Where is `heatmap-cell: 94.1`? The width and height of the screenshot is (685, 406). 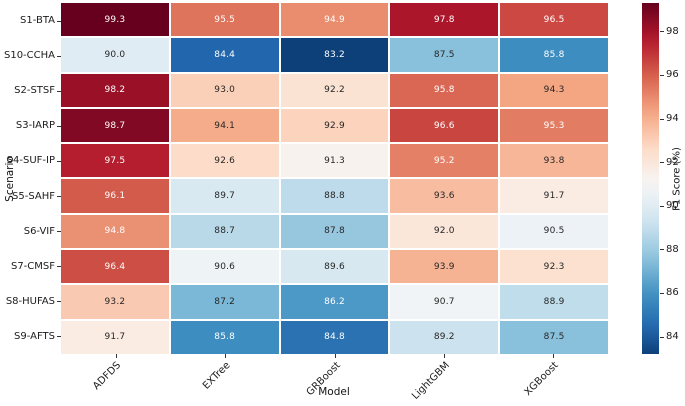
heatmap-cell: 94.1 is located at coordinates (224, 125).